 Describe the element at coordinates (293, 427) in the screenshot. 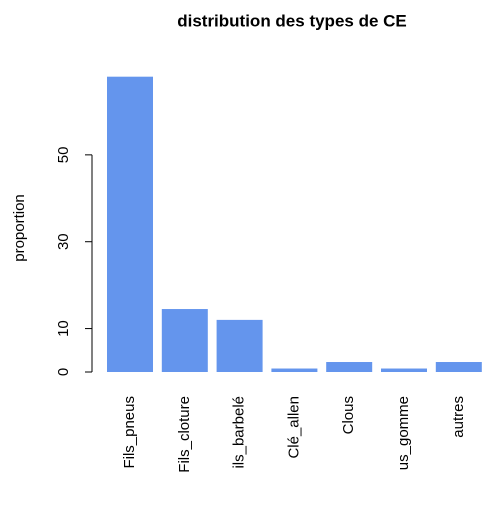

I see `x-tick-label: Clé_allen` at that location.